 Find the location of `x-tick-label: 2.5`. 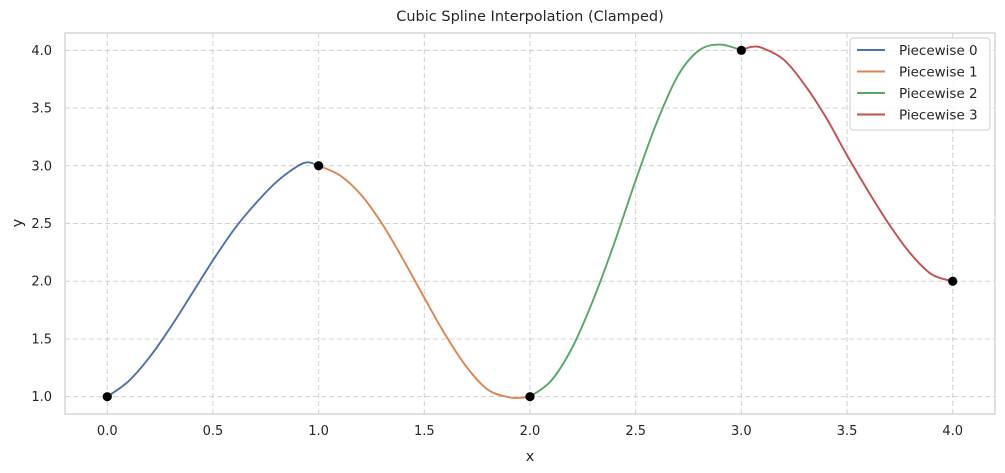

x-tick-label: 2.5 is located at coordinates (635, 431).